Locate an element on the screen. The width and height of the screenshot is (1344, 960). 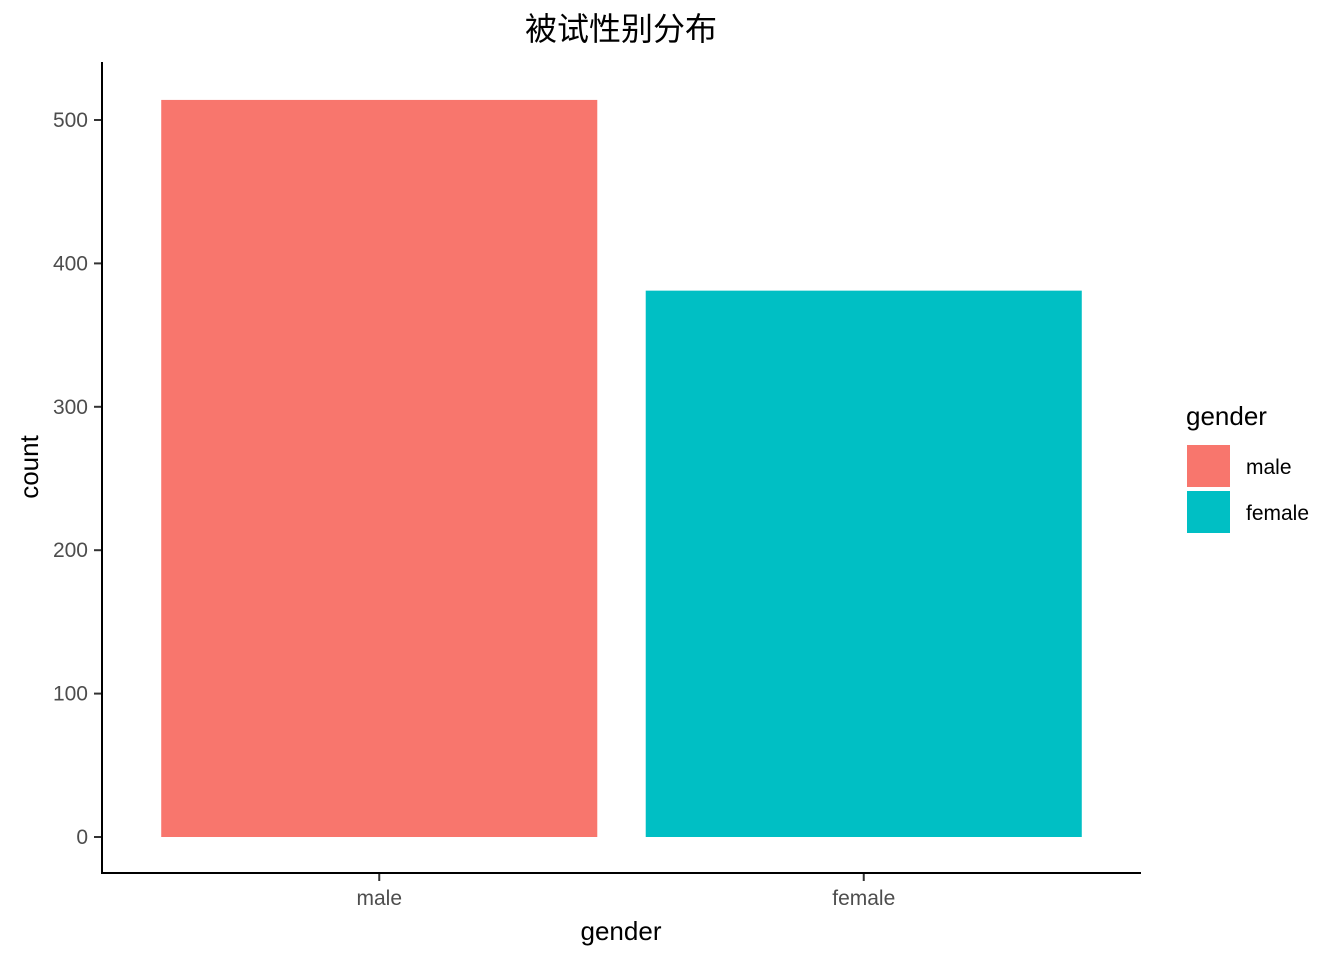
x-tick-label: female is located at coordinates (863, 898).